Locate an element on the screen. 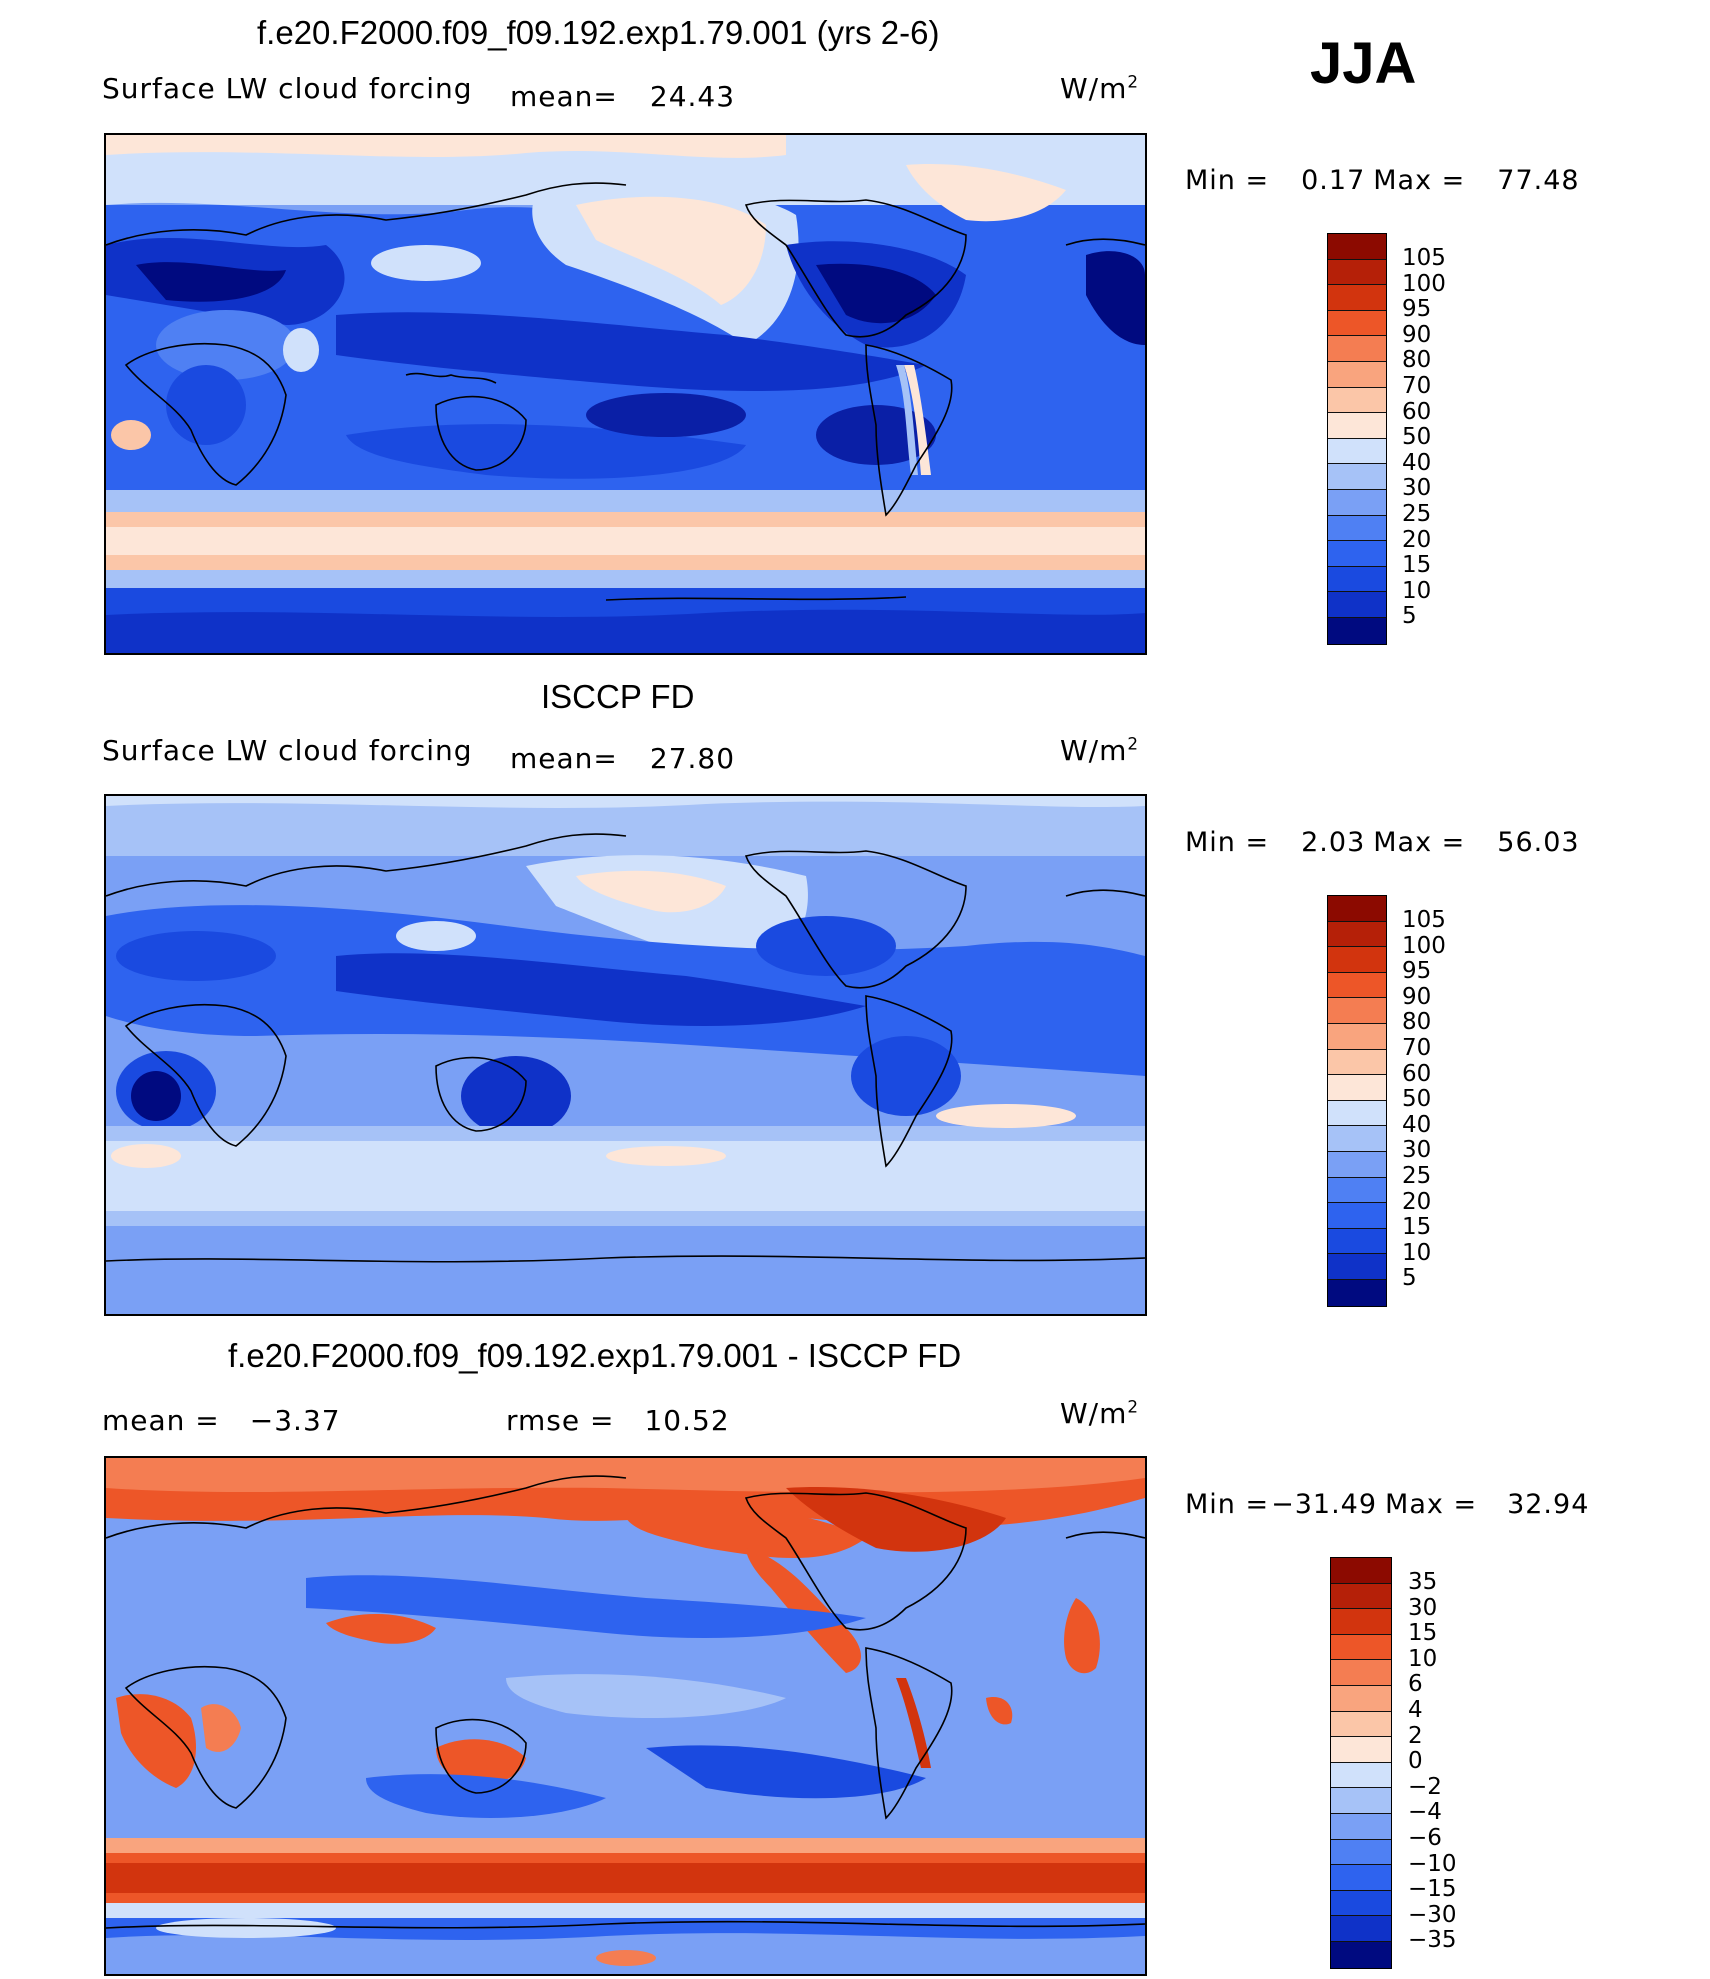 Image resolution: width=1710 pixels, height=1979 pixels. panel2-max-value: 56.03 is located at coordinates (1538, 842).